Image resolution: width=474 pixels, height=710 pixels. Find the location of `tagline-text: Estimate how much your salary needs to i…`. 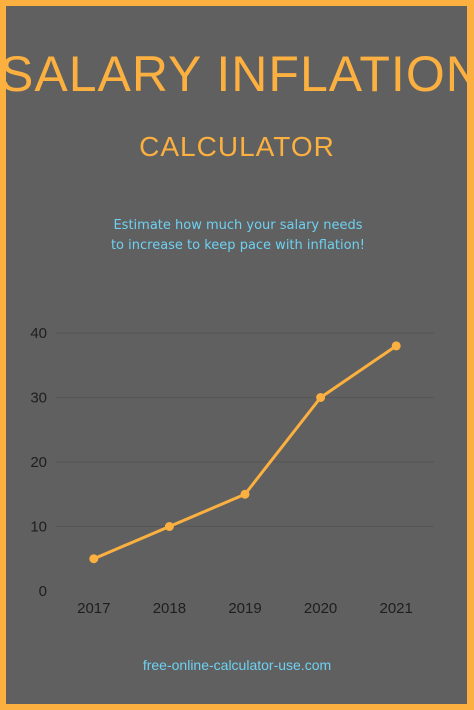

tagline-text: Estimate how much your salary needs to i… is located at coordinates (238, 235).